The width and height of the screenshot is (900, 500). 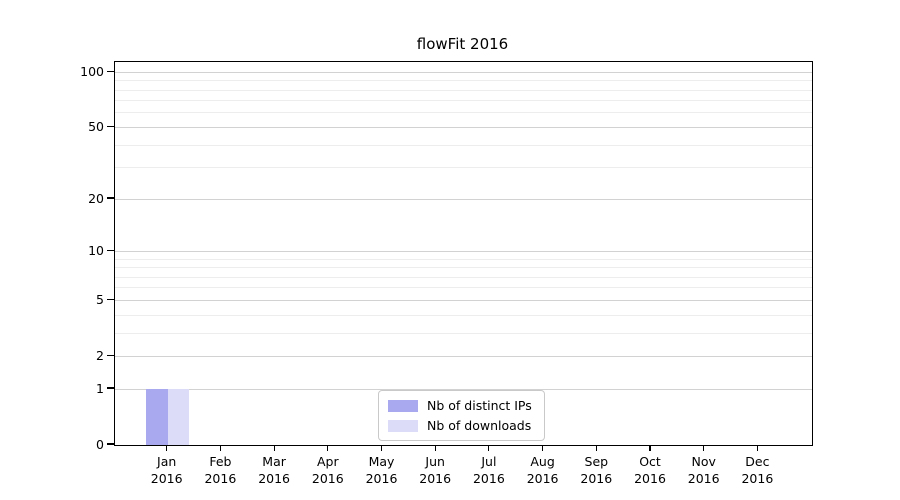 What do you see at coordinates (100, 444) in the screenshot?
I see `y-tick-label-0: 0` at bounding box center [100, 444].